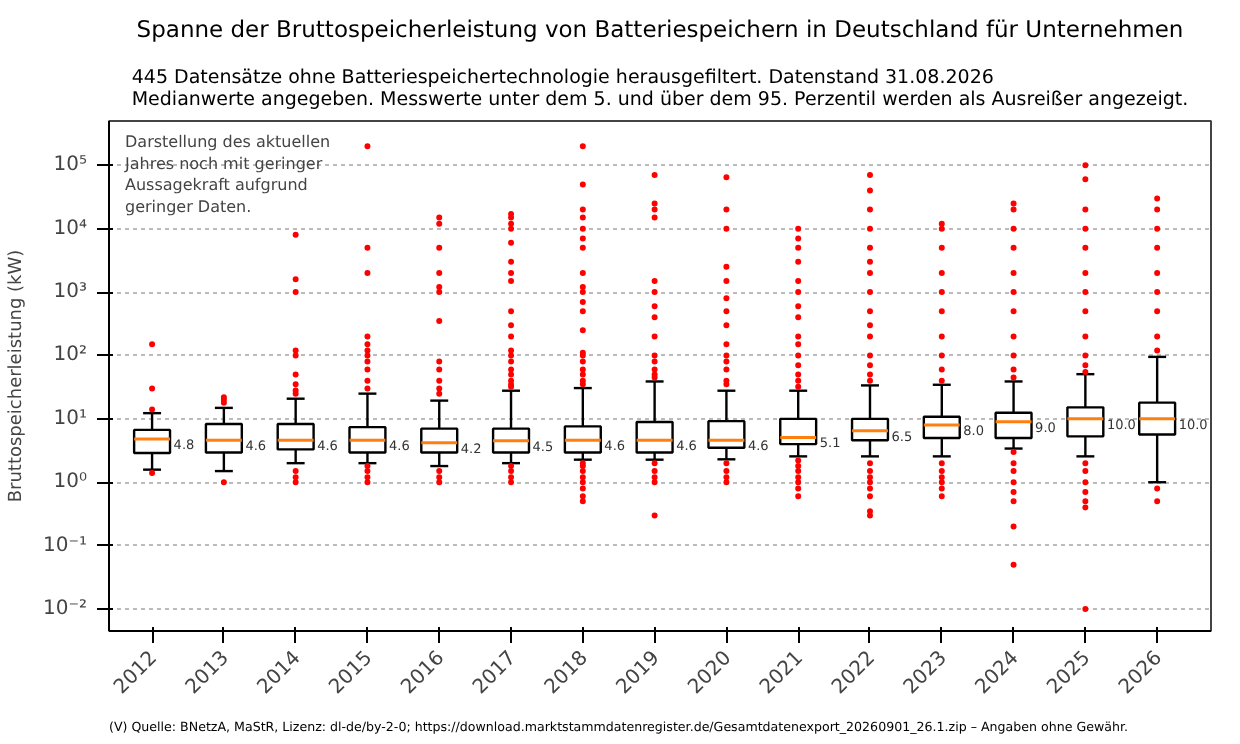 The width and height of the screenshot is (1240, 744). What do you see at coordinates (70, 292) in the screenshot?
I see `y-tick-label: 10³` at bounding box center [70, 292].